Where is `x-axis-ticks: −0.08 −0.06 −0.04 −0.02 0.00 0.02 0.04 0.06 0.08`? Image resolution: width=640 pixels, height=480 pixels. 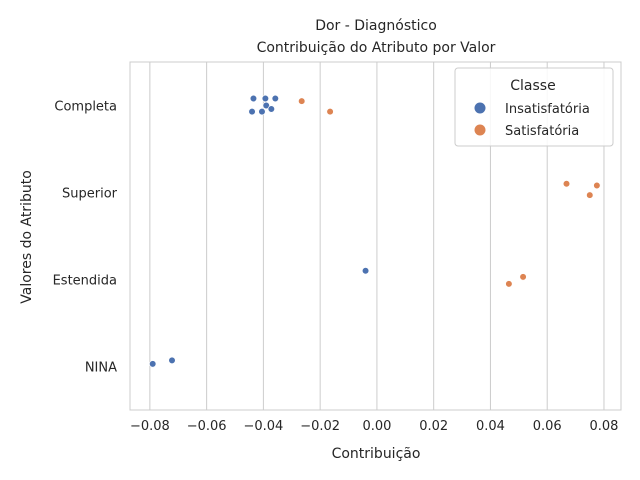
x-axis-ticks: −0.08 −0.06 −0.04 −0.02 0.00 0.02 0.04 0.06 0.08 is located at coordinates (374, 426).